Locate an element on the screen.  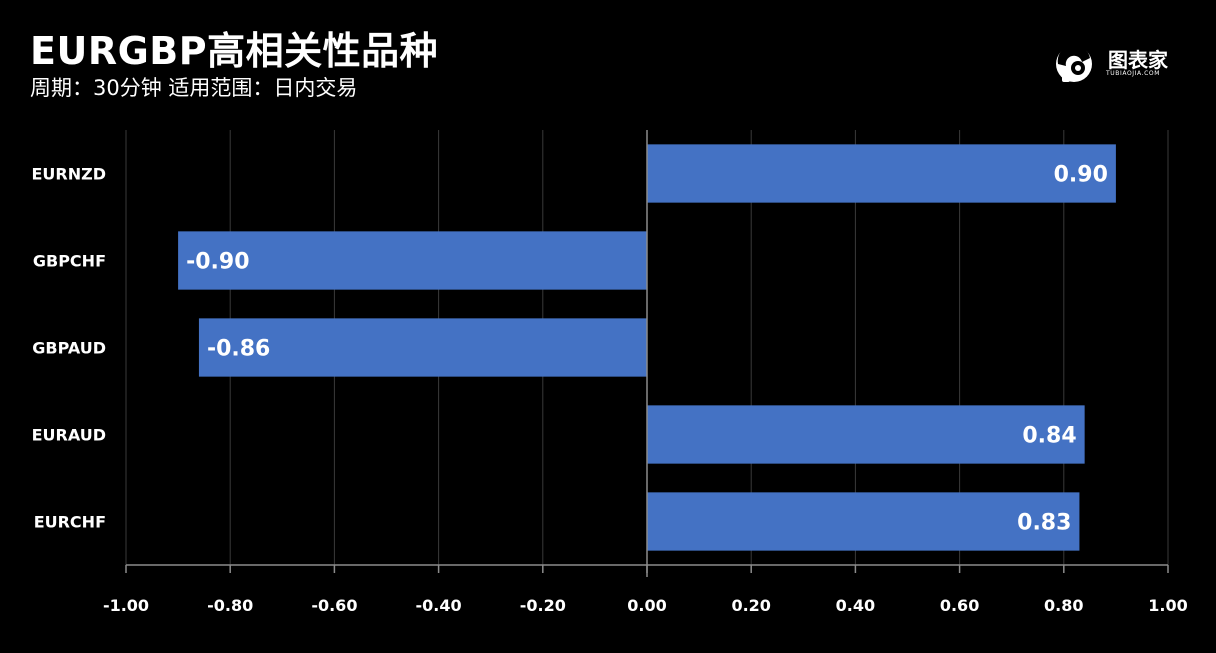
category-label: GBPCHF is located at coordinates (69, 261).